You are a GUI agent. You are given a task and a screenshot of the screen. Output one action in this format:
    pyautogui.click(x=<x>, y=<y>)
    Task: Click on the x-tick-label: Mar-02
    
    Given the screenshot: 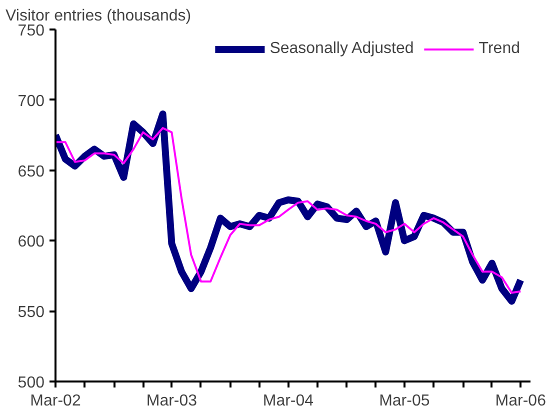 What is the action you would take?
    pyautogui.click(x=55, y=401)
    